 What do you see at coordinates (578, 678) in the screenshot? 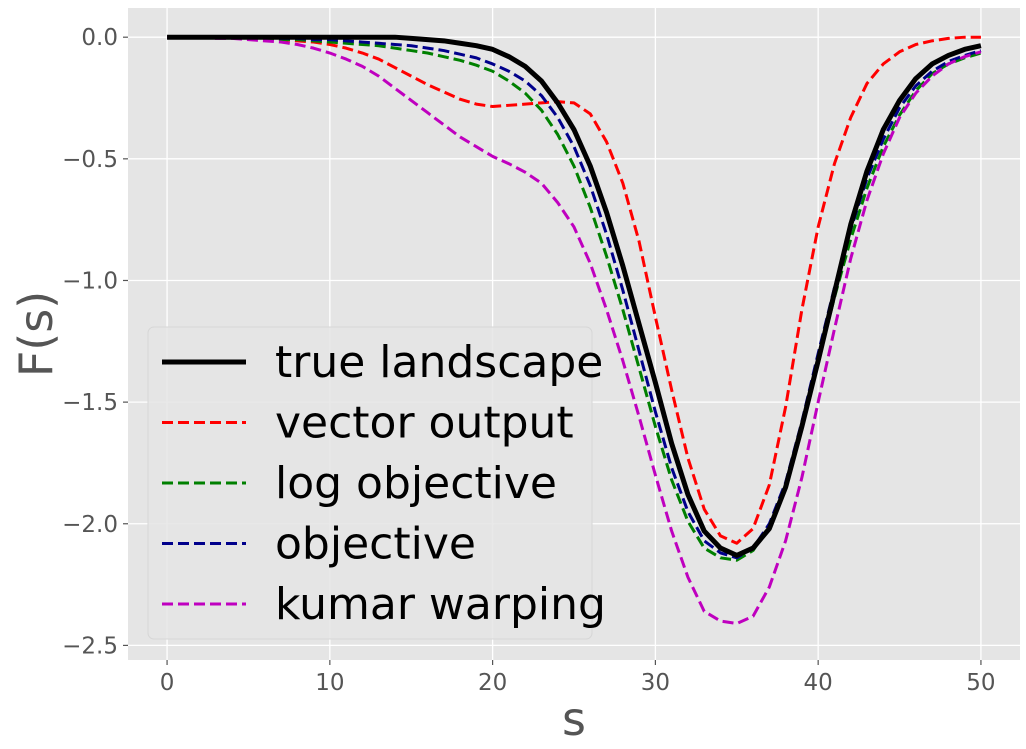
I see `x-axis-ticks: 0 10 20 30 40 50` at bounding box center [578, 678].